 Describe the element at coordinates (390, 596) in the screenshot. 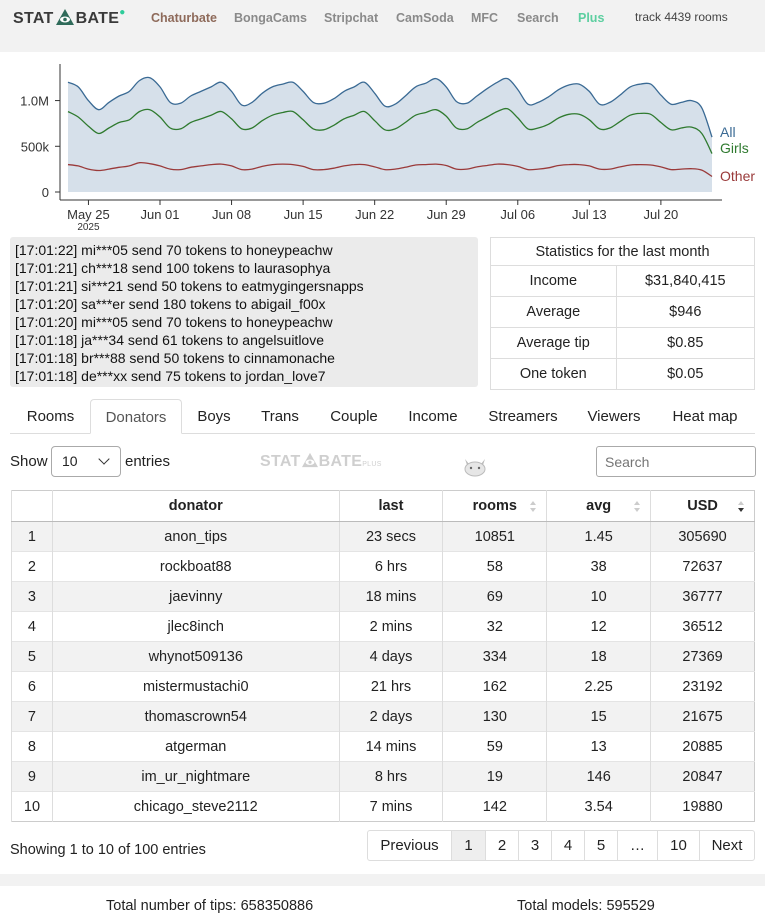

I see `last-cell: 18 mins` at that location.